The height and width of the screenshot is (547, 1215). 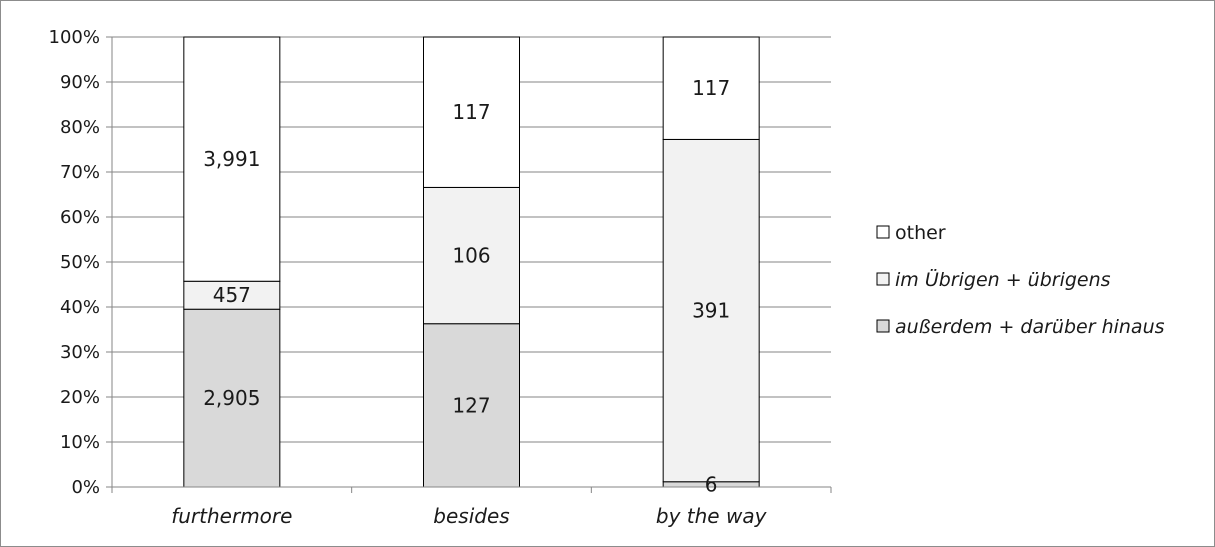 What do you see at coordinates (231, 516) in the screenshot?
I see `x-category-label: furthermore` at bounding box center [231, 516].